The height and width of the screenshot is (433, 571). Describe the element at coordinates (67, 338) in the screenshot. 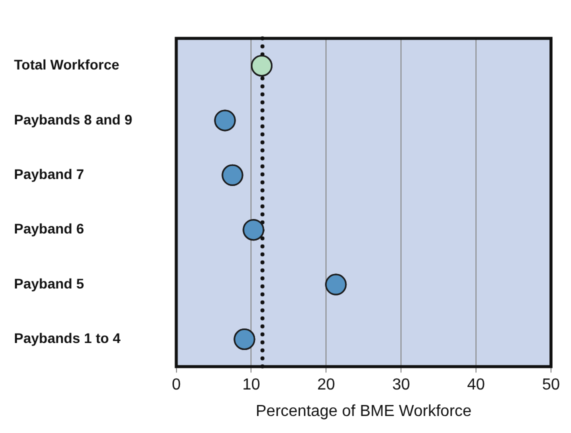

I see `y-tick-label: Paybands 1 to 4` at that location.